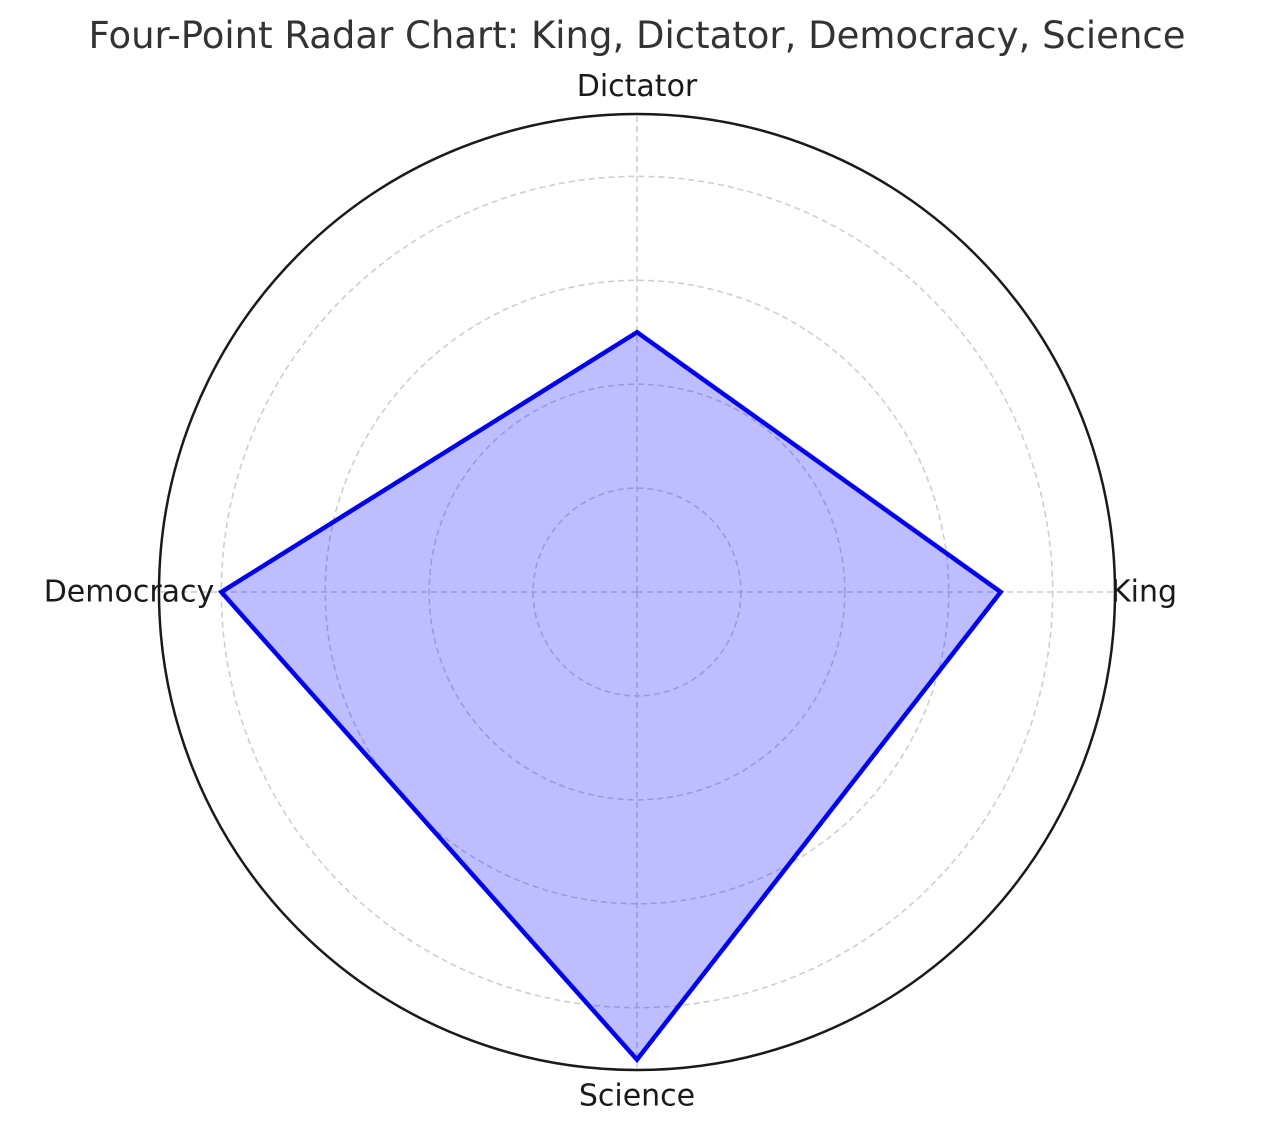  What do you see at coordinates (129, 592) in the screenshot?
I see `axis-label-democracy: Democracy` at bounding box center [129, 592].